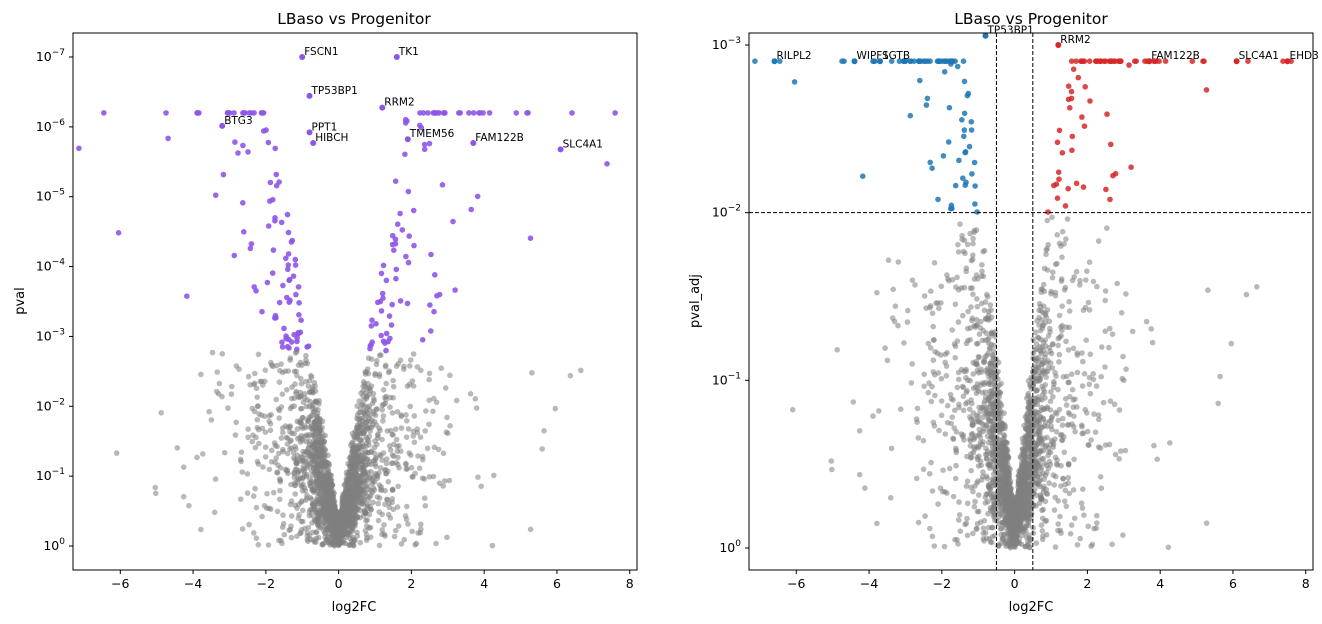 The width and height of the screenshot is (1322, 624). I want to click on x-tick-label: 6, so click(557, 583).